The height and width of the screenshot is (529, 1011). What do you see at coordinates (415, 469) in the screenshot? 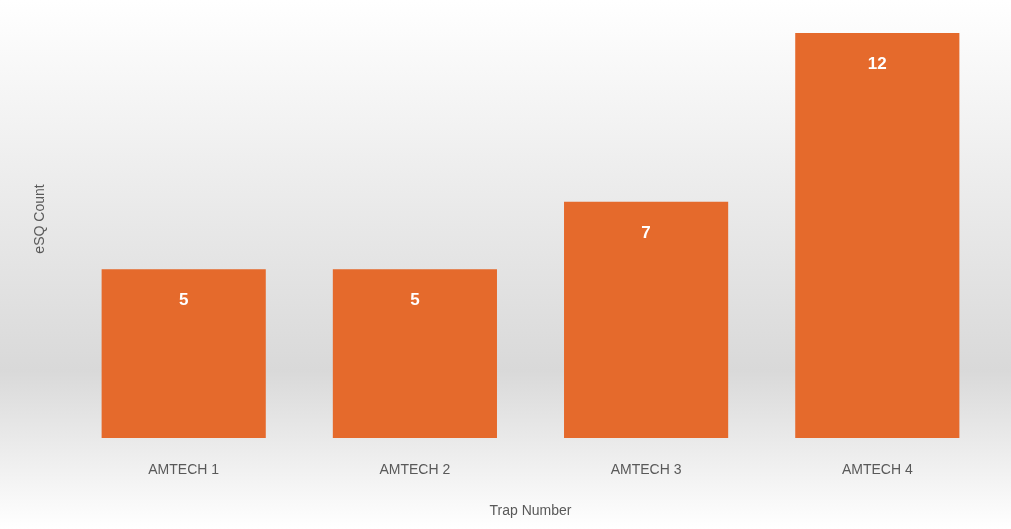
I see `x-tick-label: AMTECH 2` at bounding box center [415, 469].